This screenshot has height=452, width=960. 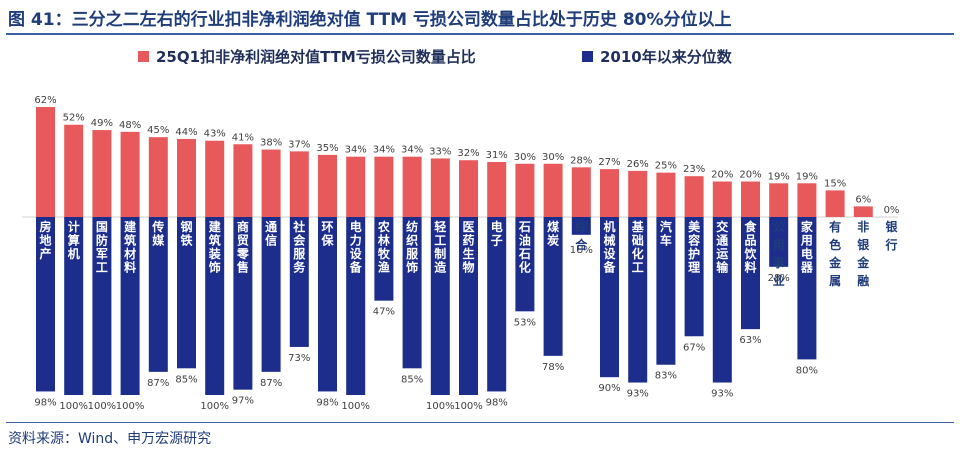 What do you see at coordinates (863, 253) in the screenshot?
I see `category-label-29: 非银金融` at bounding box center [863, 253].